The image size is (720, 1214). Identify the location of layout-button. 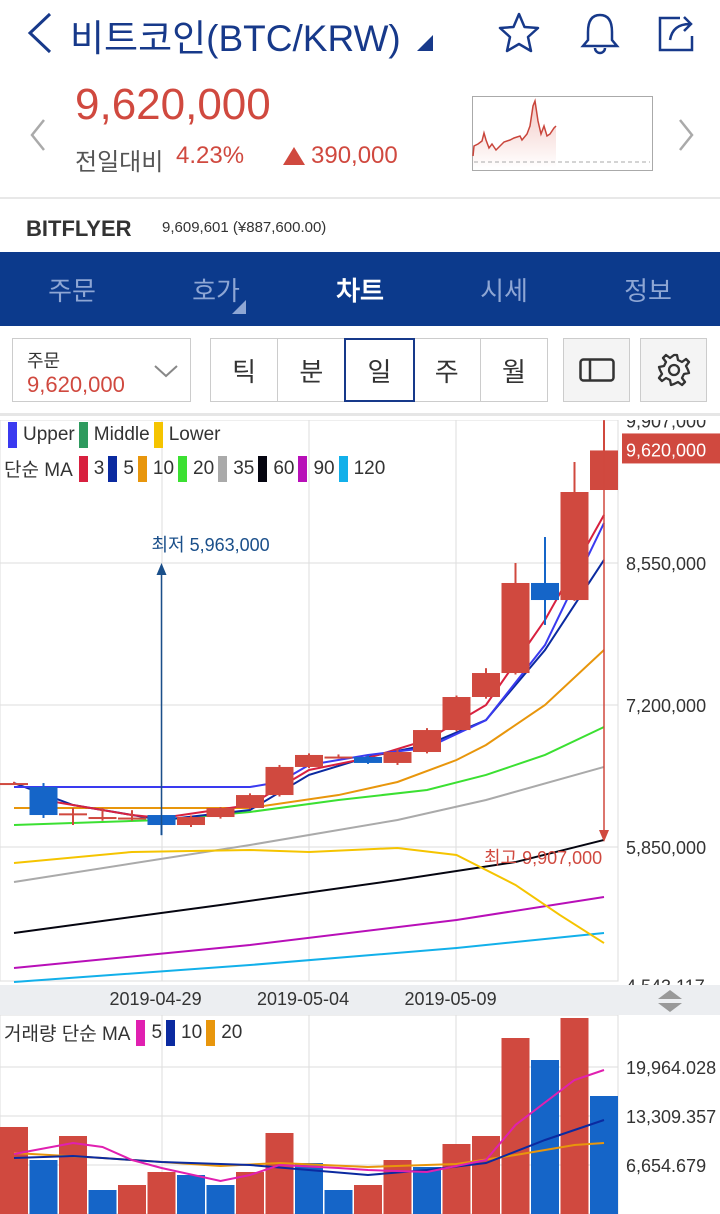
(596, 370).